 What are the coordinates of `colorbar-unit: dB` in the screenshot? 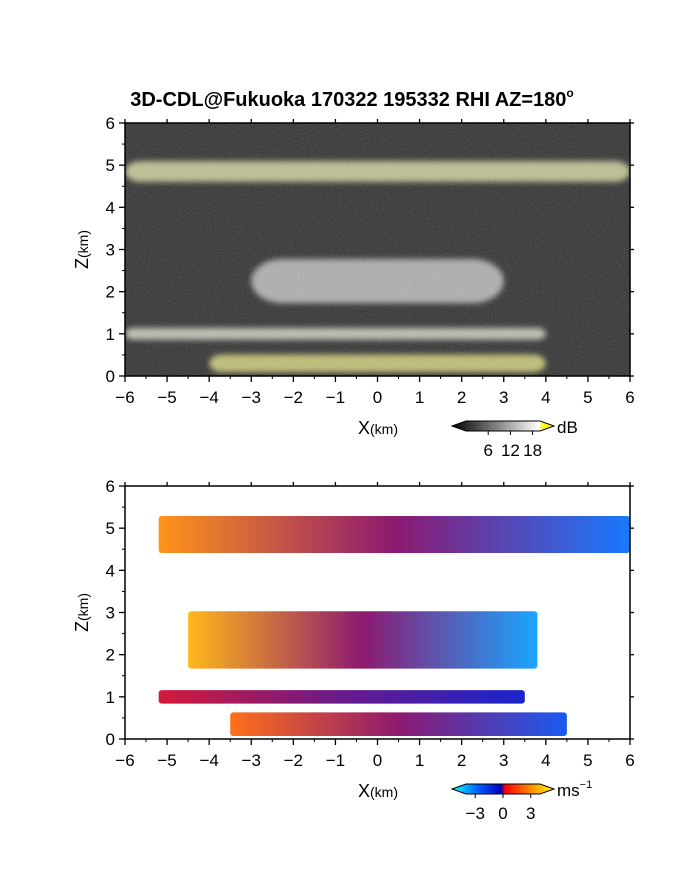 It's located at (567, 427).